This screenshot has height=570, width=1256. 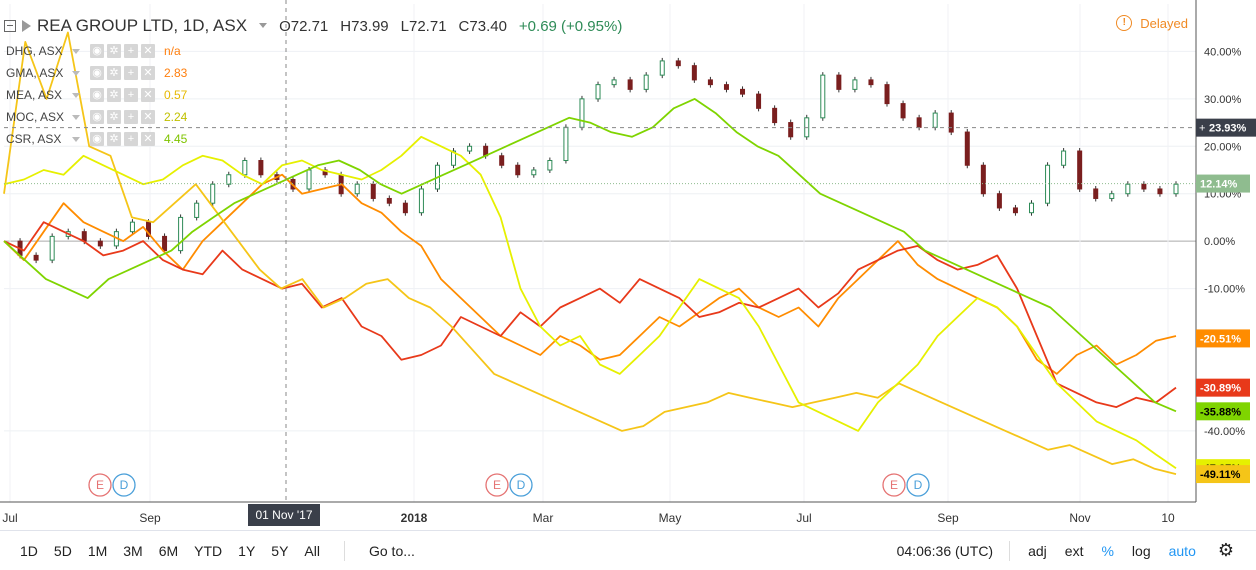 I want to click on legend-item-csr: CSR, ASX ◉ ✲ + ✕ 4.45, so click(x=96, y=139).